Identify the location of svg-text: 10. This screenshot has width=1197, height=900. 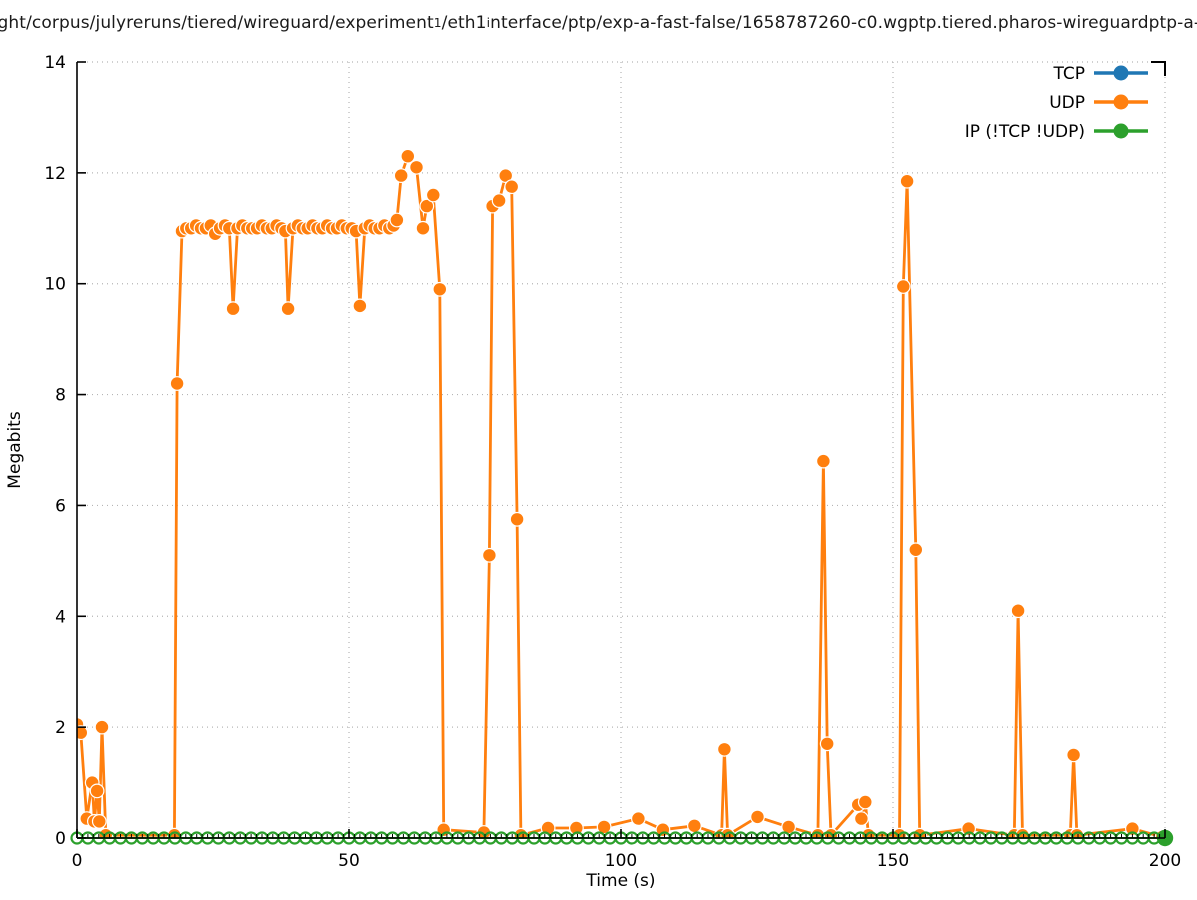
(55, 285).